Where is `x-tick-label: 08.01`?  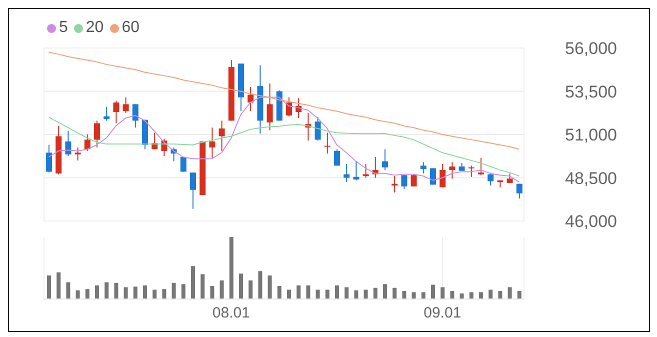
x-tick-label: 08.01 is located at coordinates (231, 313).